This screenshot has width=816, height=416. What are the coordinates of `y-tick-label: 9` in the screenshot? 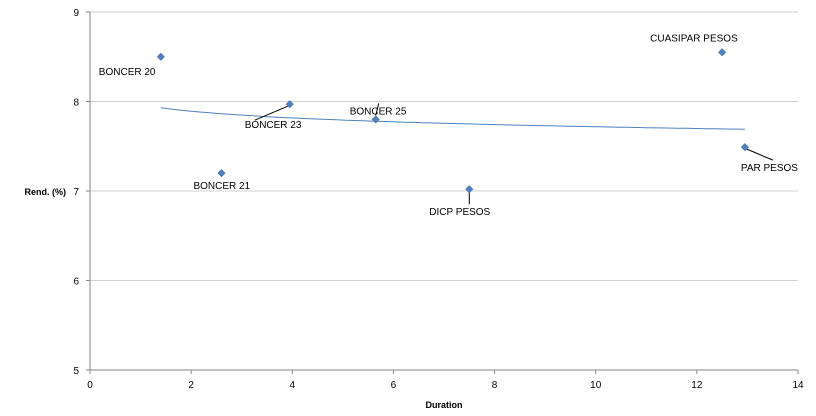 It's located at (76, 13).